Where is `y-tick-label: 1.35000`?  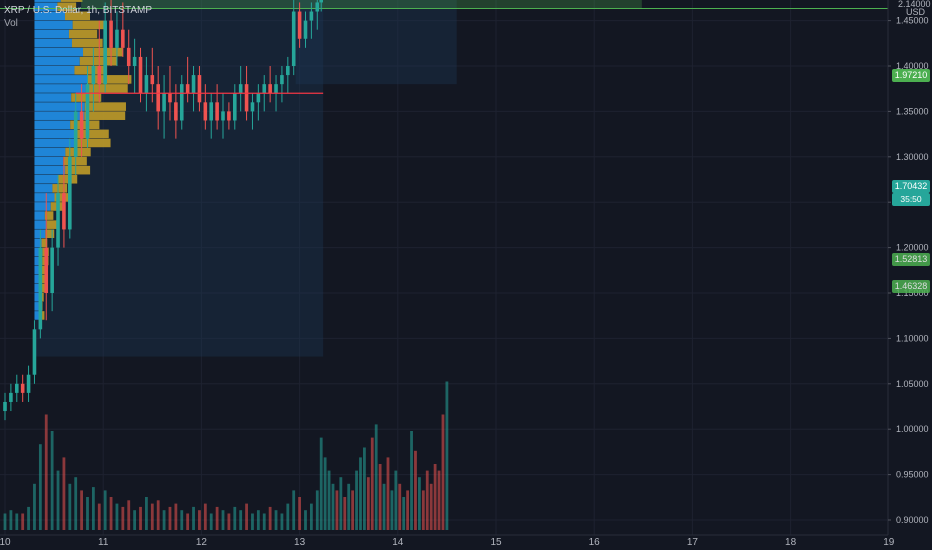 y-tick-label: 1.35000 is located at coordinates (912, 111).